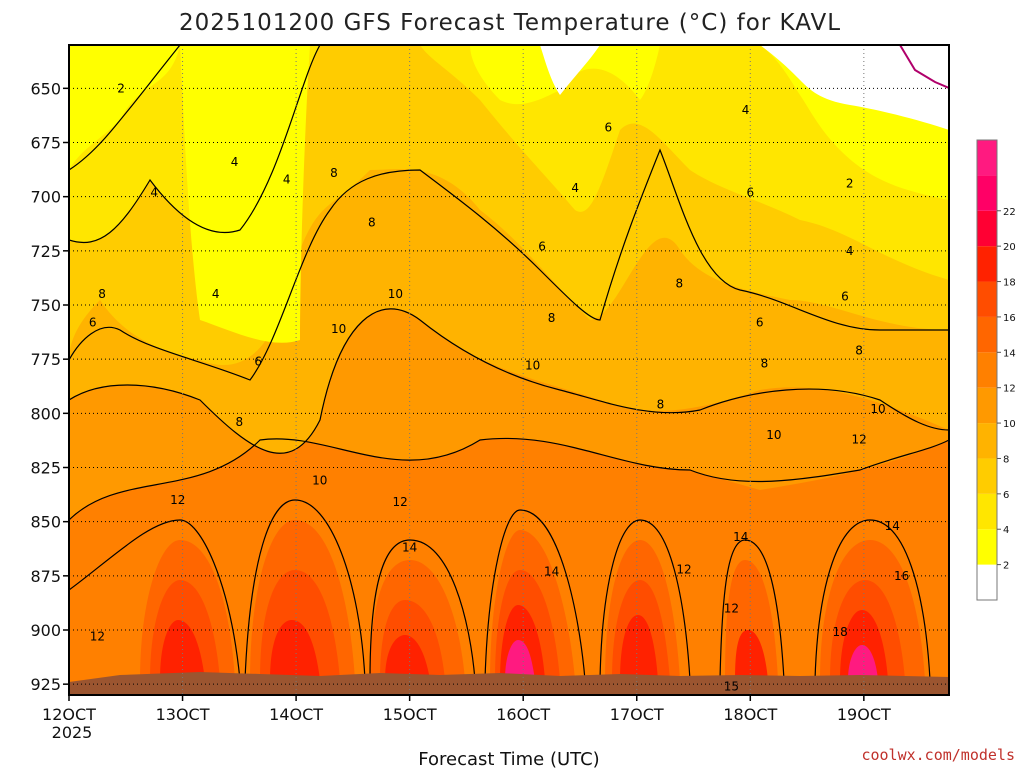 The width and height of the screenshot is (1024, 768). Describe the element at coordinates (466, 709) in the screenshot. I see `x-axis: 12OCT 13OCT 14OCT 15OCT 16OCT 17OCT 18OCT 19OCT` at that location.